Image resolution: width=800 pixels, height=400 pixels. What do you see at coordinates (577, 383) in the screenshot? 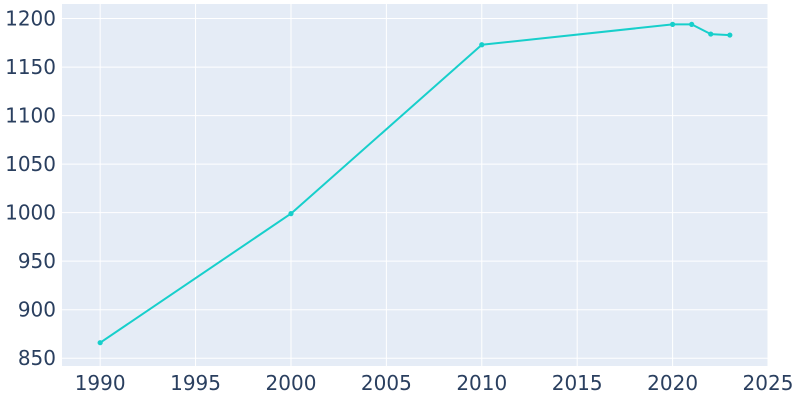
I see `x-tick-label-2015: 2015` at bounding box center [577, 383].